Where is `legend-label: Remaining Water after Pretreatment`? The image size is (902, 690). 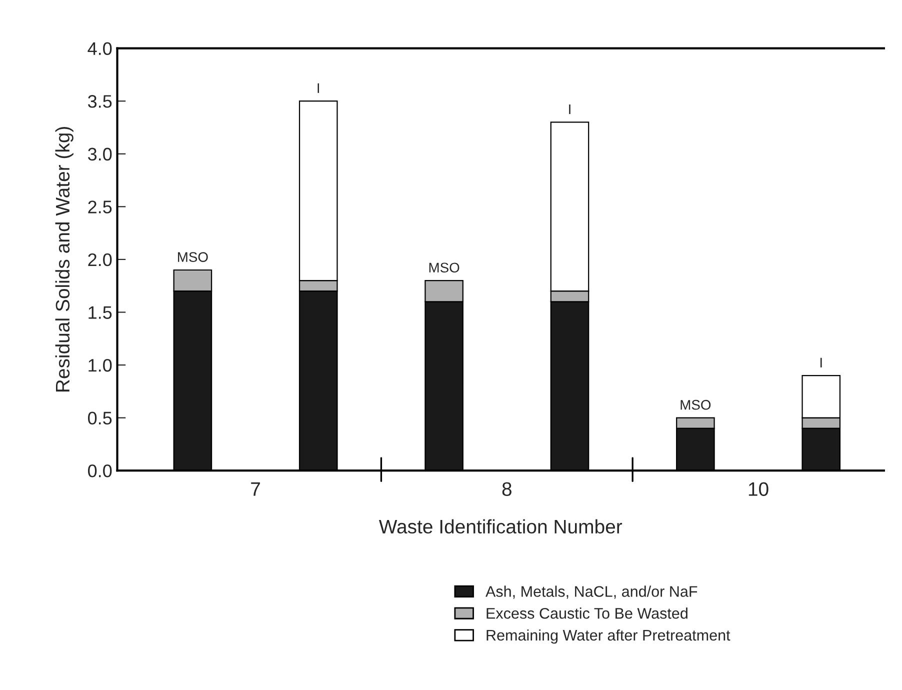 legend-label: Remaining Water after Pretreatment is located at coordinates (608, 636).